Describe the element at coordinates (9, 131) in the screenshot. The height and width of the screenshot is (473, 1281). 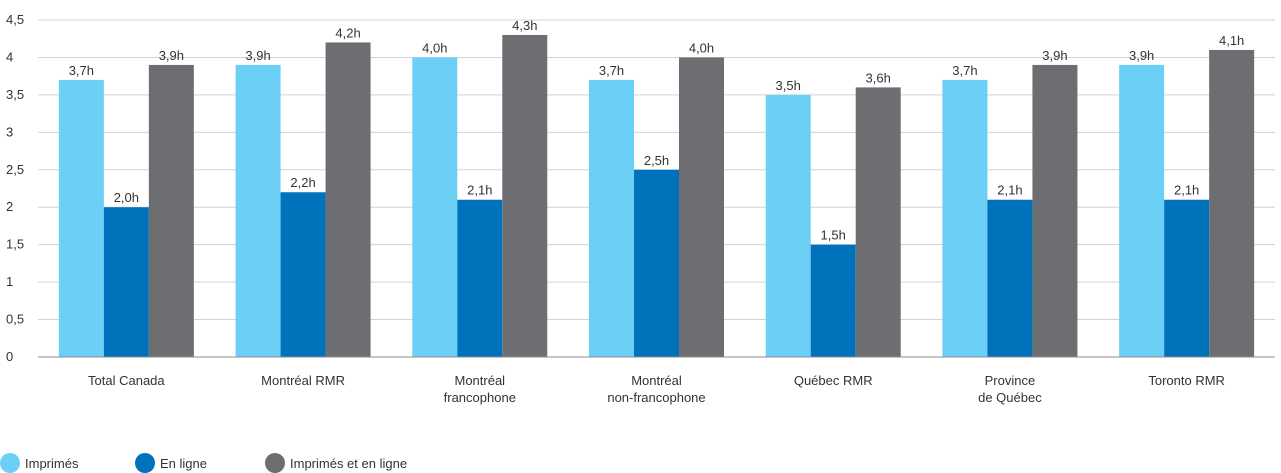
I see `y-tick-label: 3` at that location.